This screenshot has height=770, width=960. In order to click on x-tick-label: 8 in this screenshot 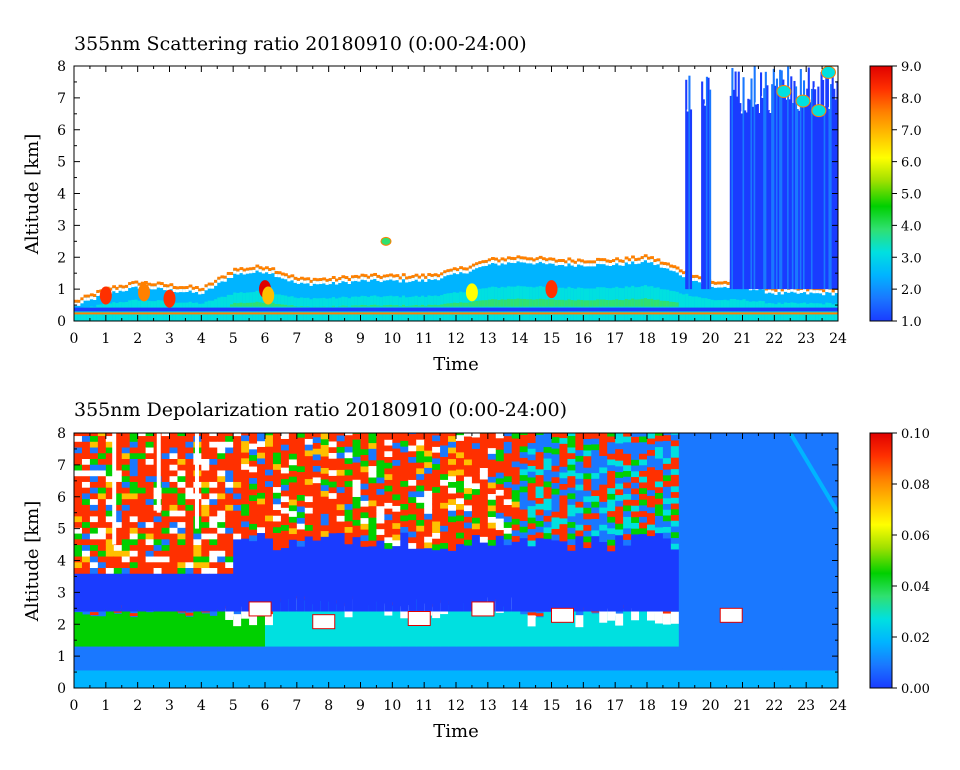, I will do `click(328, 339)`.